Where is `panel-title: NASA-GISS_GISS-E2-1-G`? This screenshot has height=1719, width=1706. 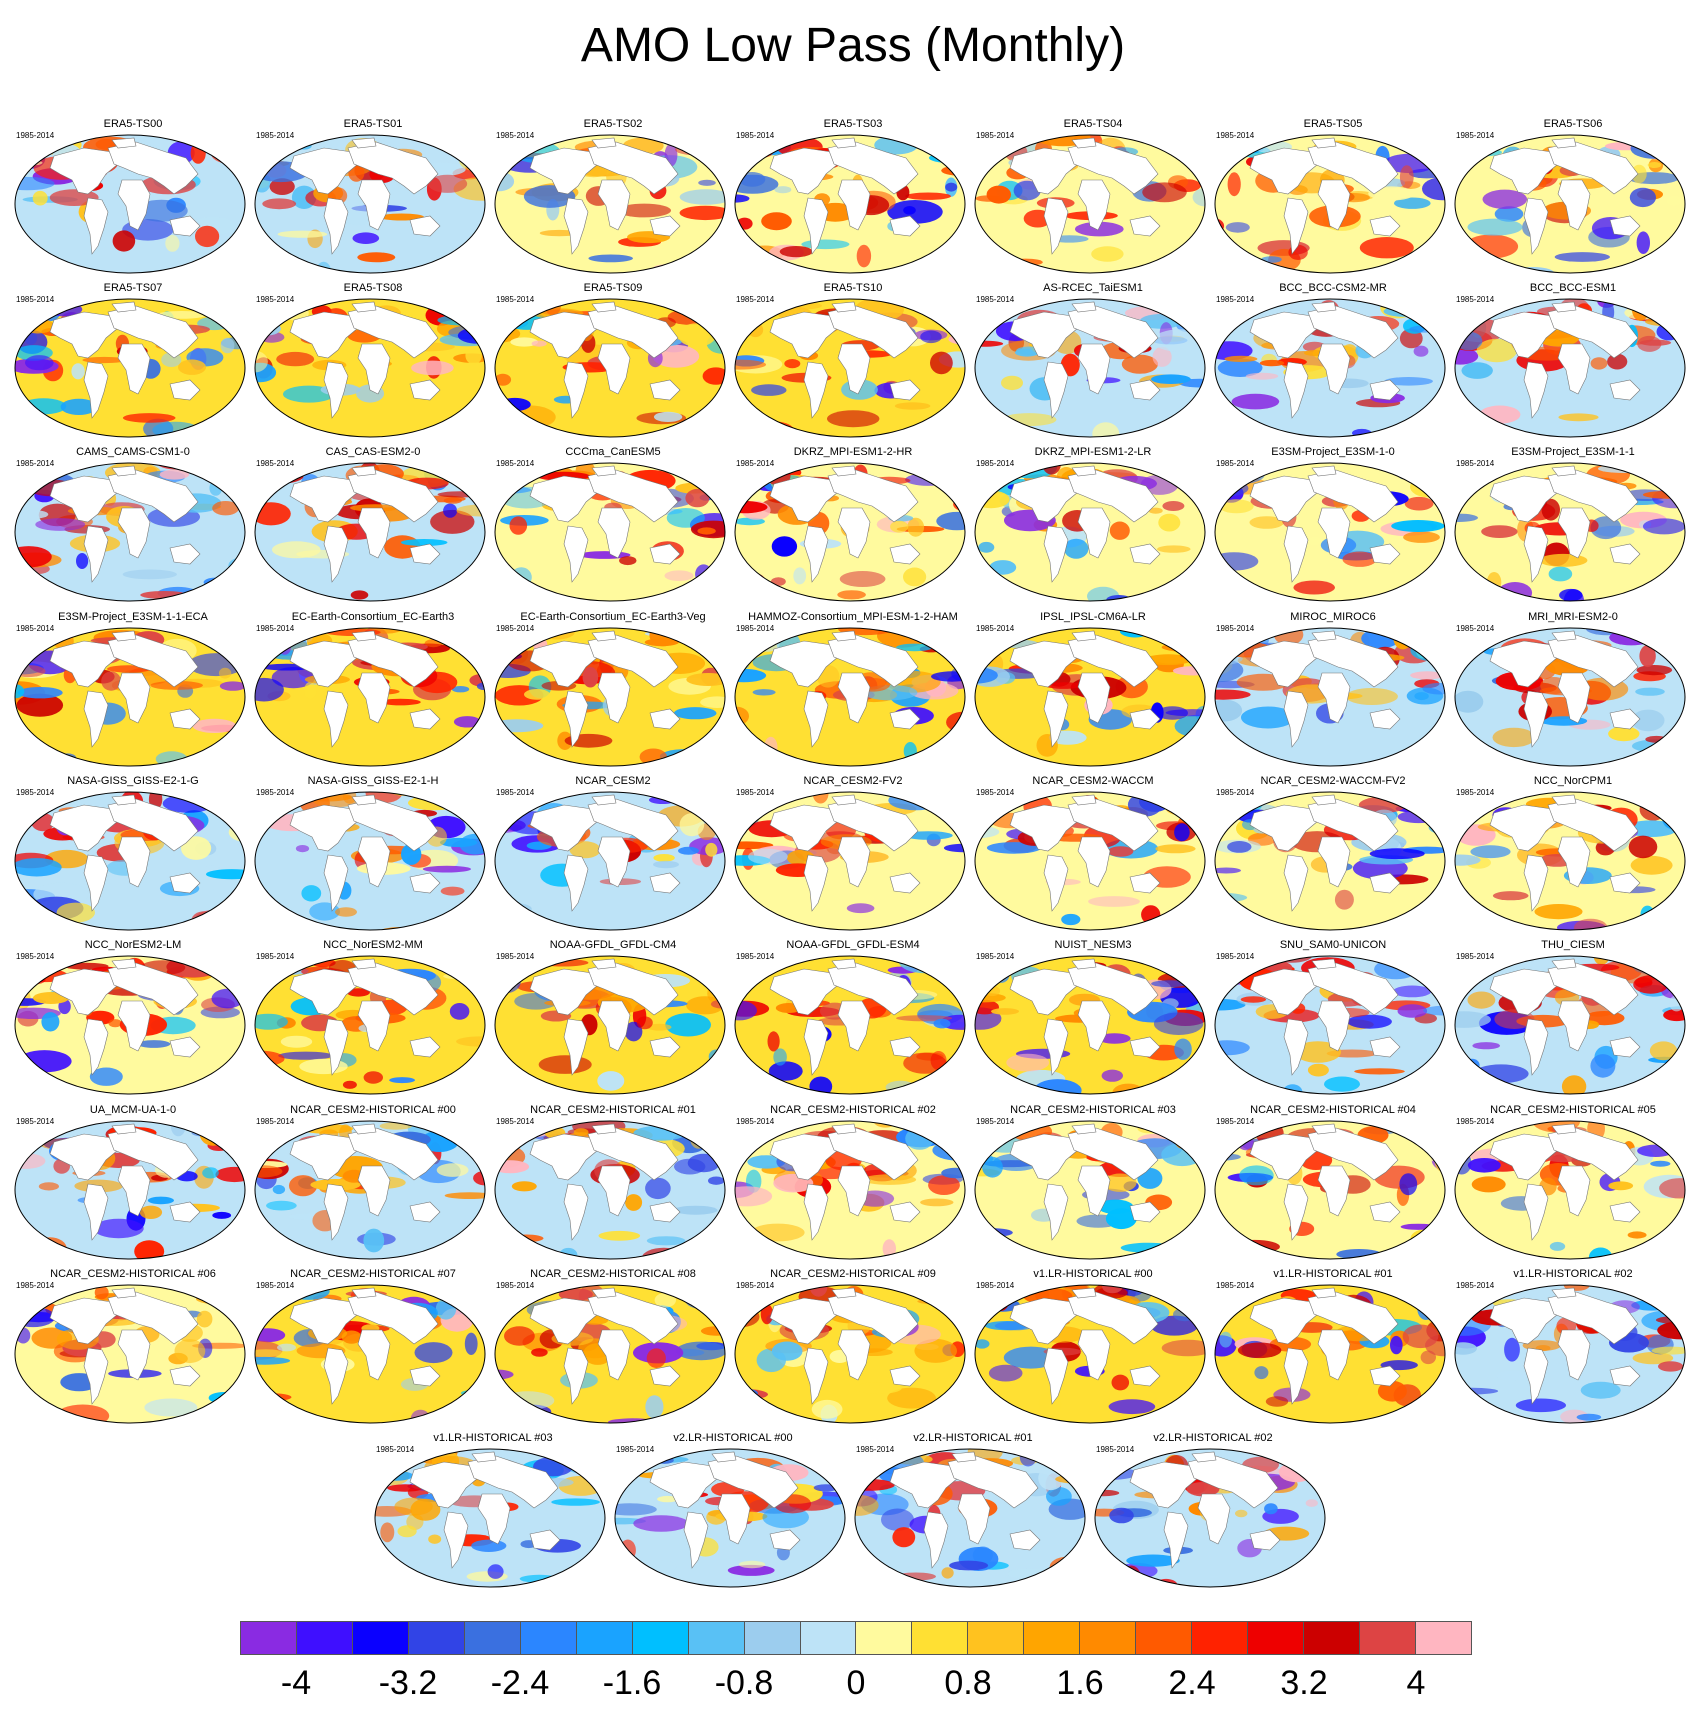 panel-title: NASA-GISS_GISS-E2-1-G is located at coordinates (133, 781).